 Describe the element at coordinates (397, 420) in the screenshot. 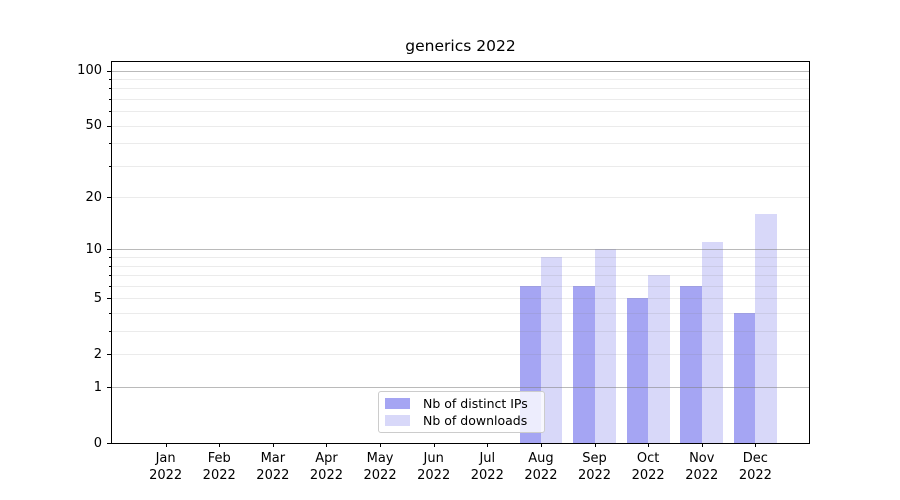

I see `legend-swatch-downloads` at that location.